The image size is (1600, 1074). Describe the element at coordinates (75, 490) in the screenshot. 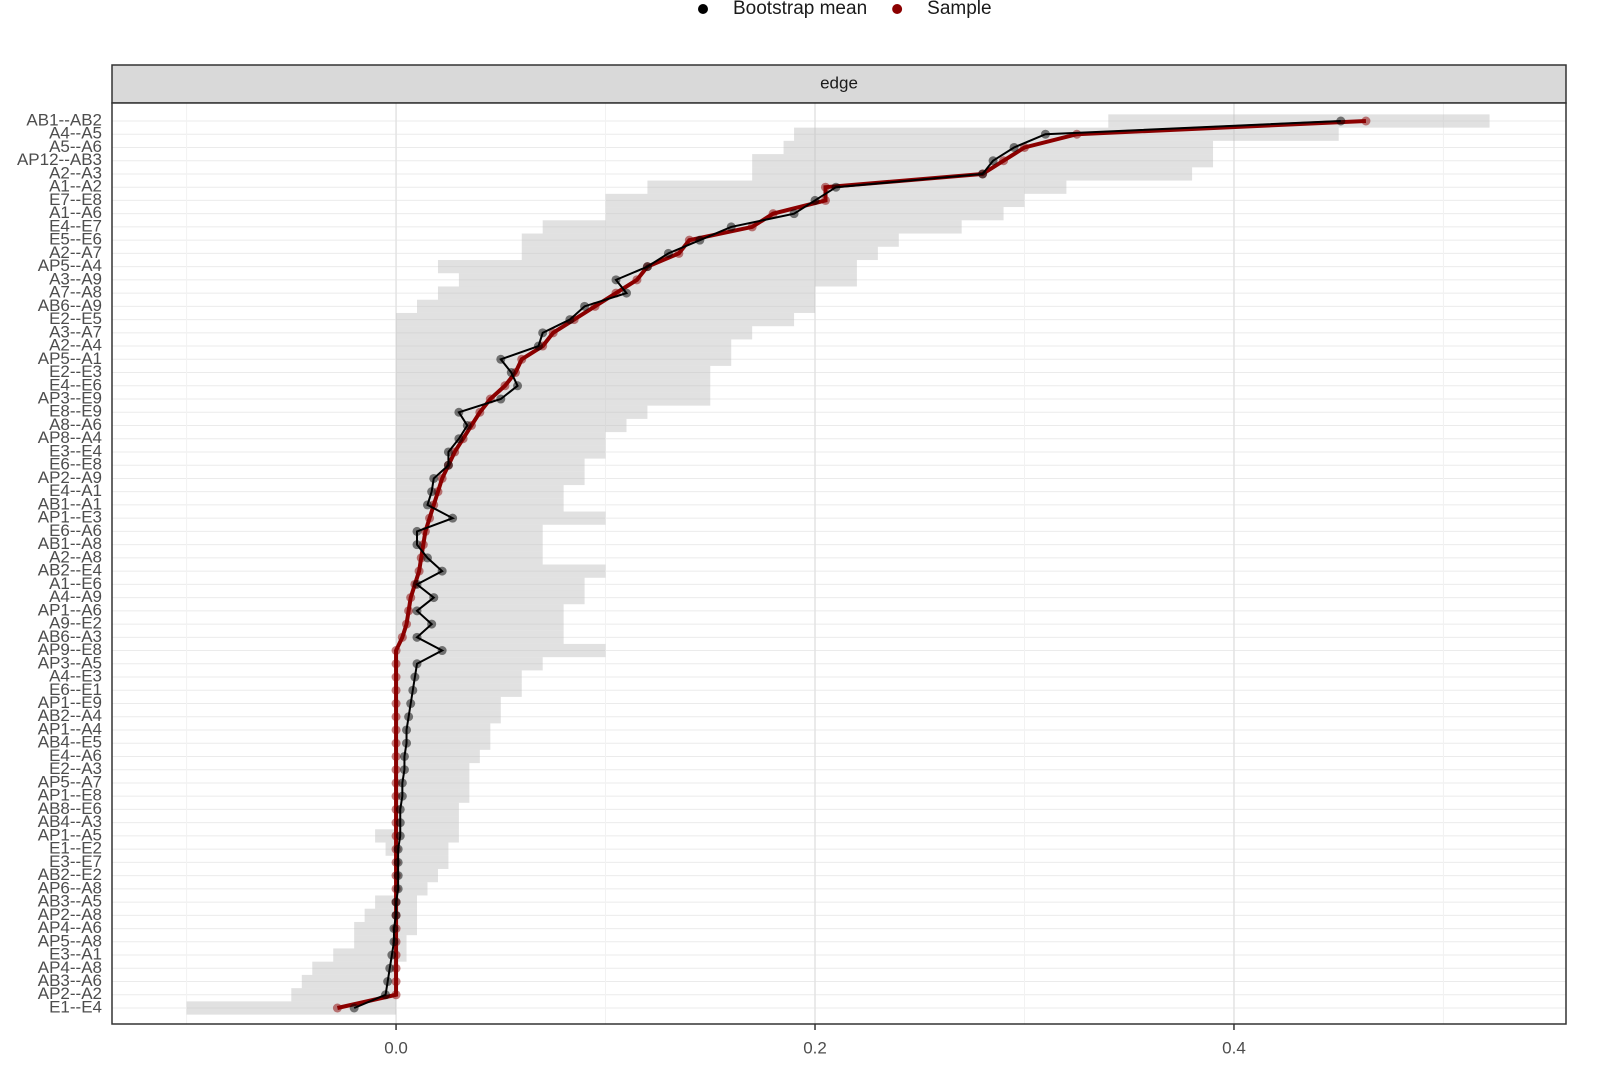

I see `y-tick-label: E4--A1` at that location.